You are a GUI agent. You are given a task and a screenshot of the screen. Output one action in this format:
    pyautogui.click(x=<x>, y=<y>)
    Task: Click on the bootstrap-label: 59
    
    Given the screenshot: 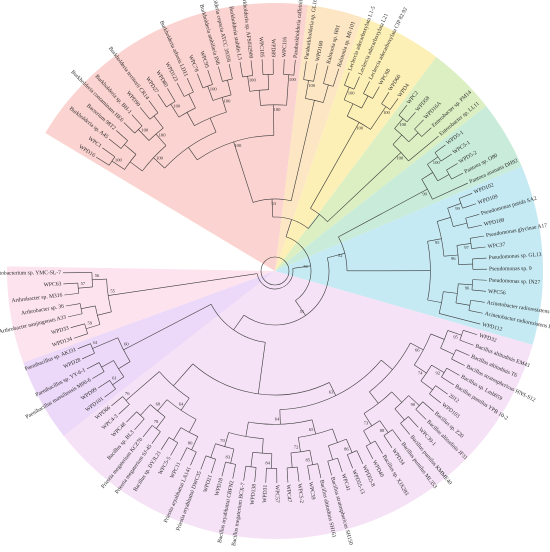 What is the action you would take?
    pyautogui.click(x=89, y=322)
    